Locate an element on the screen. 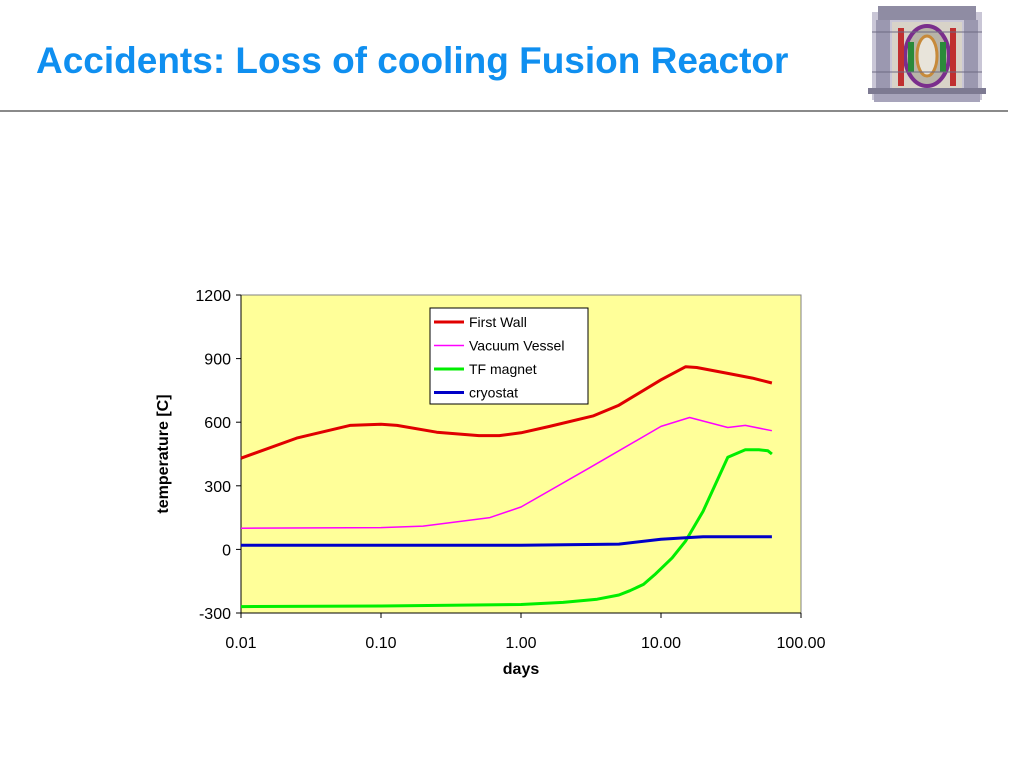 The height and width of the screenshot is (768, 1024). x-tick-label: 0.10 is located at coordinates (380, 643).